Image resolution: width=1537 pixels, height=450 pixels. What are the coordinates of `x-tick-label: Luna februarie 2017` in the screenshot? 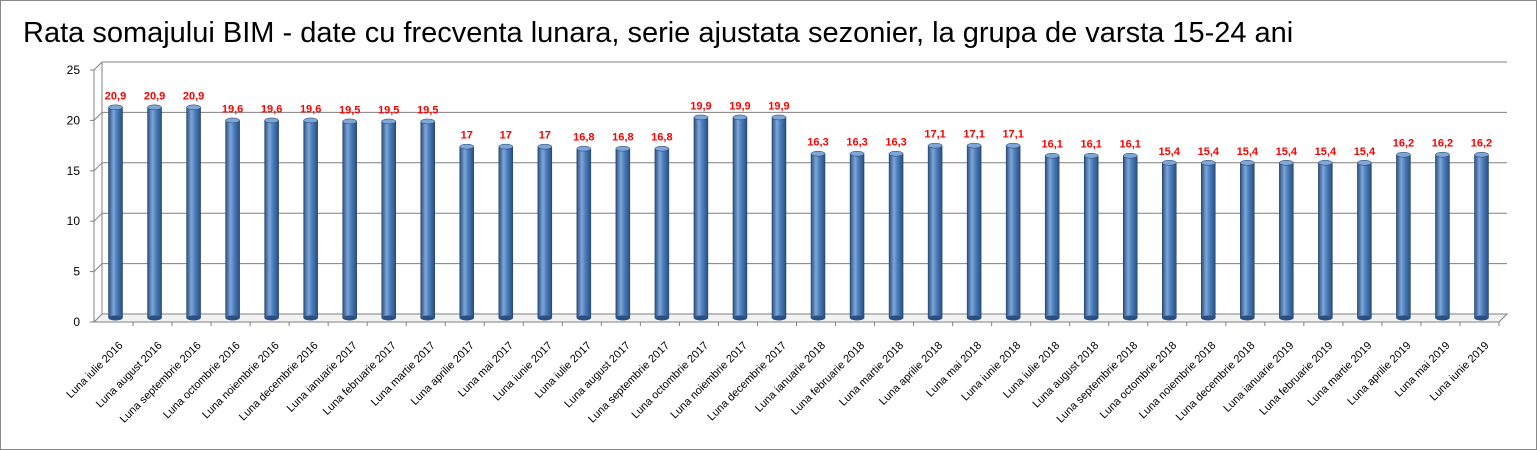 It's located at (360, 379).